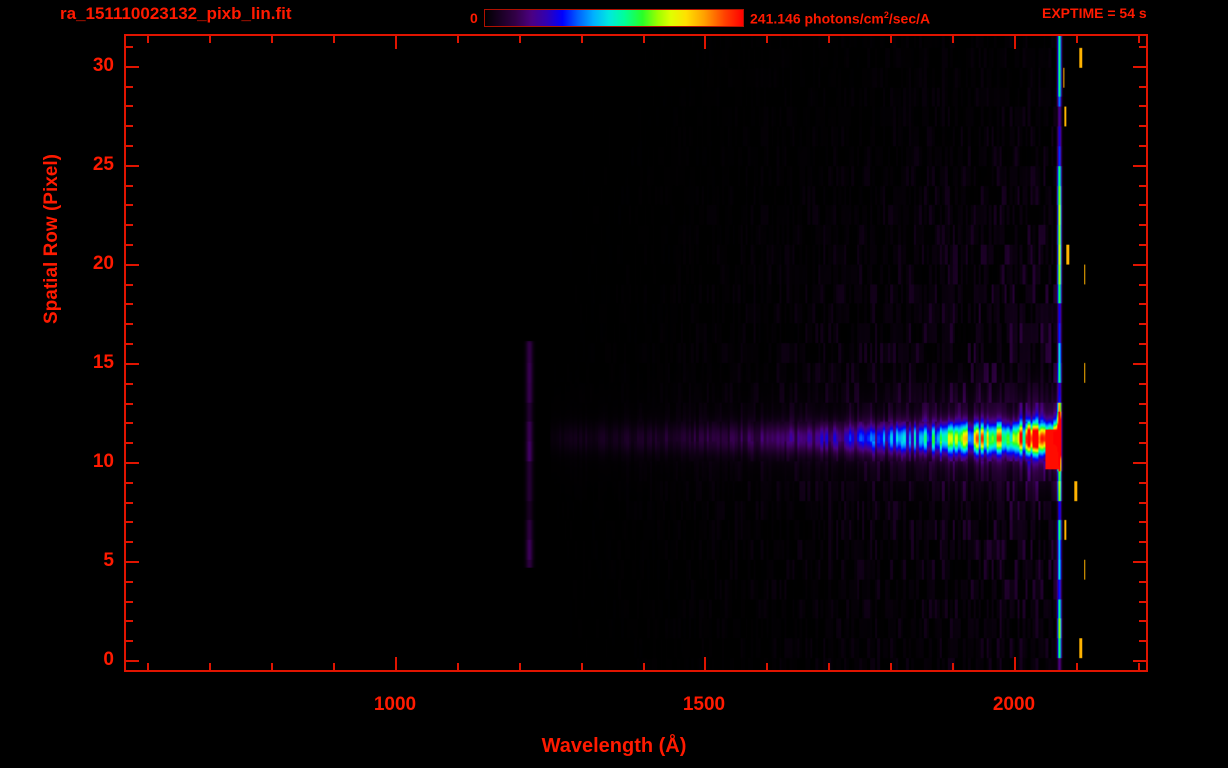  I want to click on y-tick-label: 5, so click(108, 560).